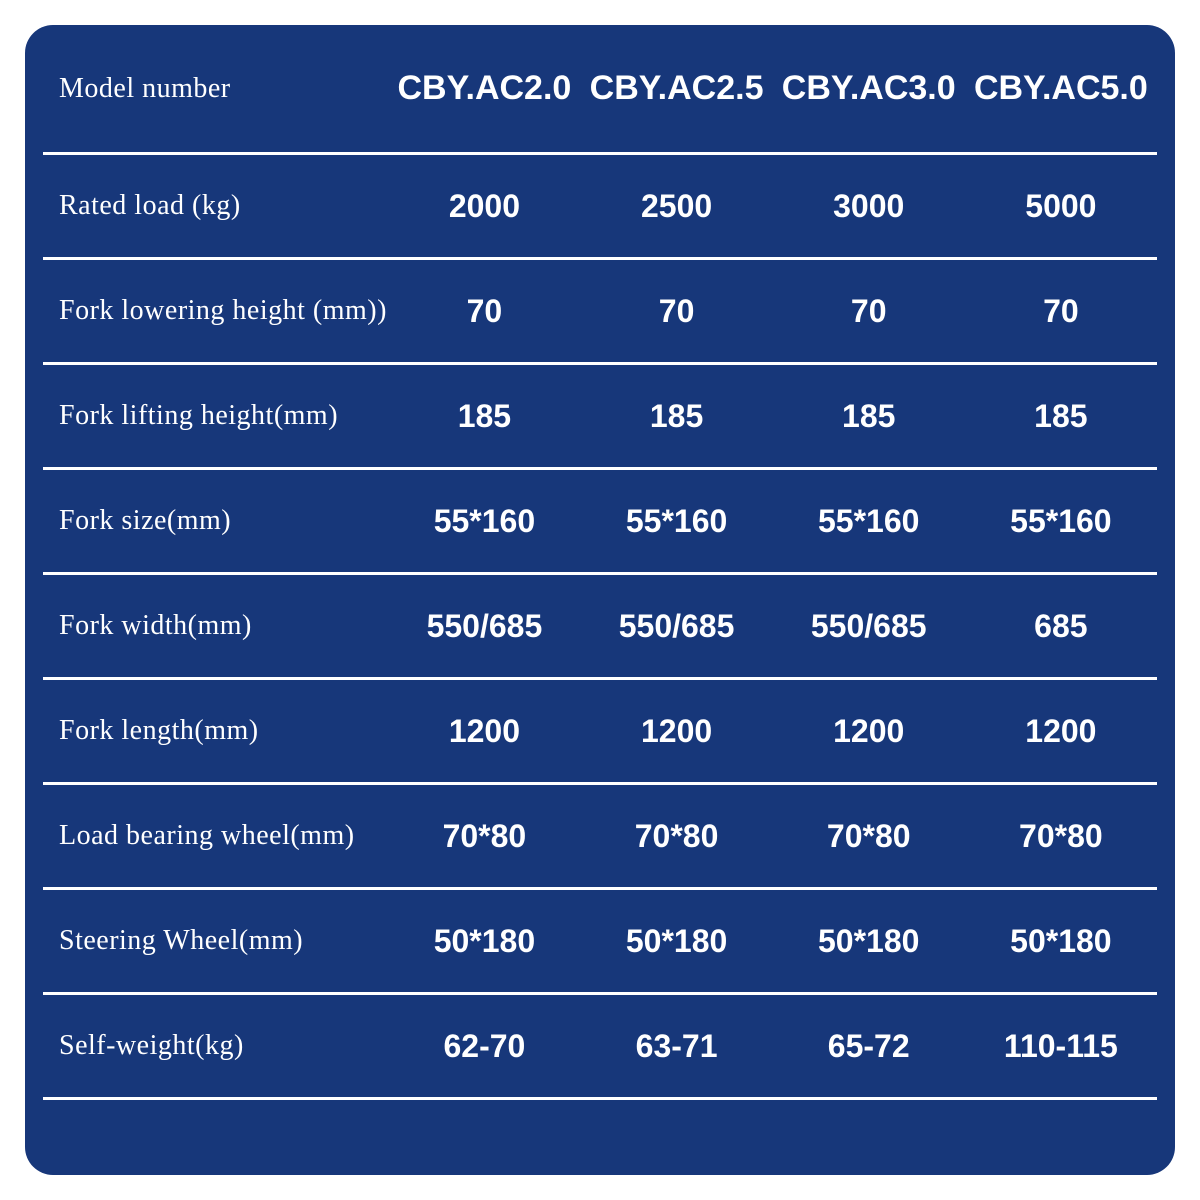  Describe the element at coordinates (600, 312) in the screenshot. I see `table-row-fork-lowering-height: Fork lowering height (mm)) 70 70 70 70` at that location.